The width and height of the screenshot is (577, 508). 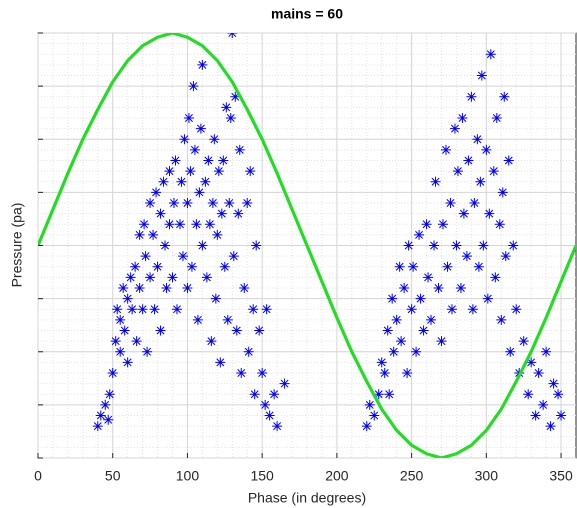 I want to click on x-axis-label: Phase (in degrees), so click(x=307, y=498).